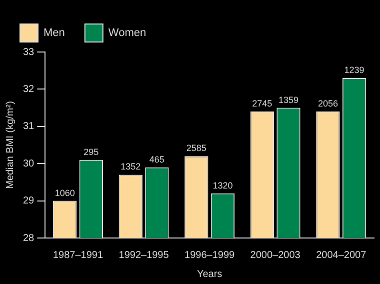 This screenshot has height=284, width=380. What do you see at coordinates (10, 145) in the screenshot?
I see `y-axis-title: Median BMI (kg/m²)` at bounding box center [10, 145].